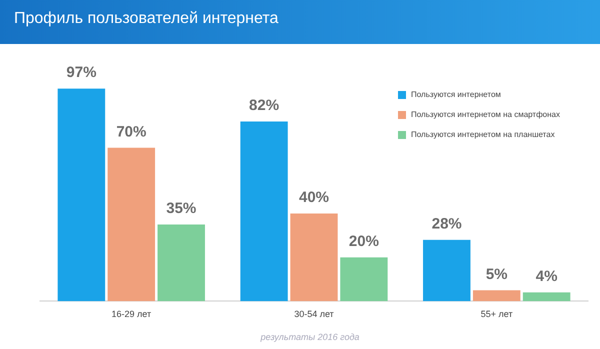 The image size is (600, 349). What do you see at coordinates (456, 94) in the screenshot?
I see `legend-label: Пользуются интернетом` at bounding box center [456, 94].